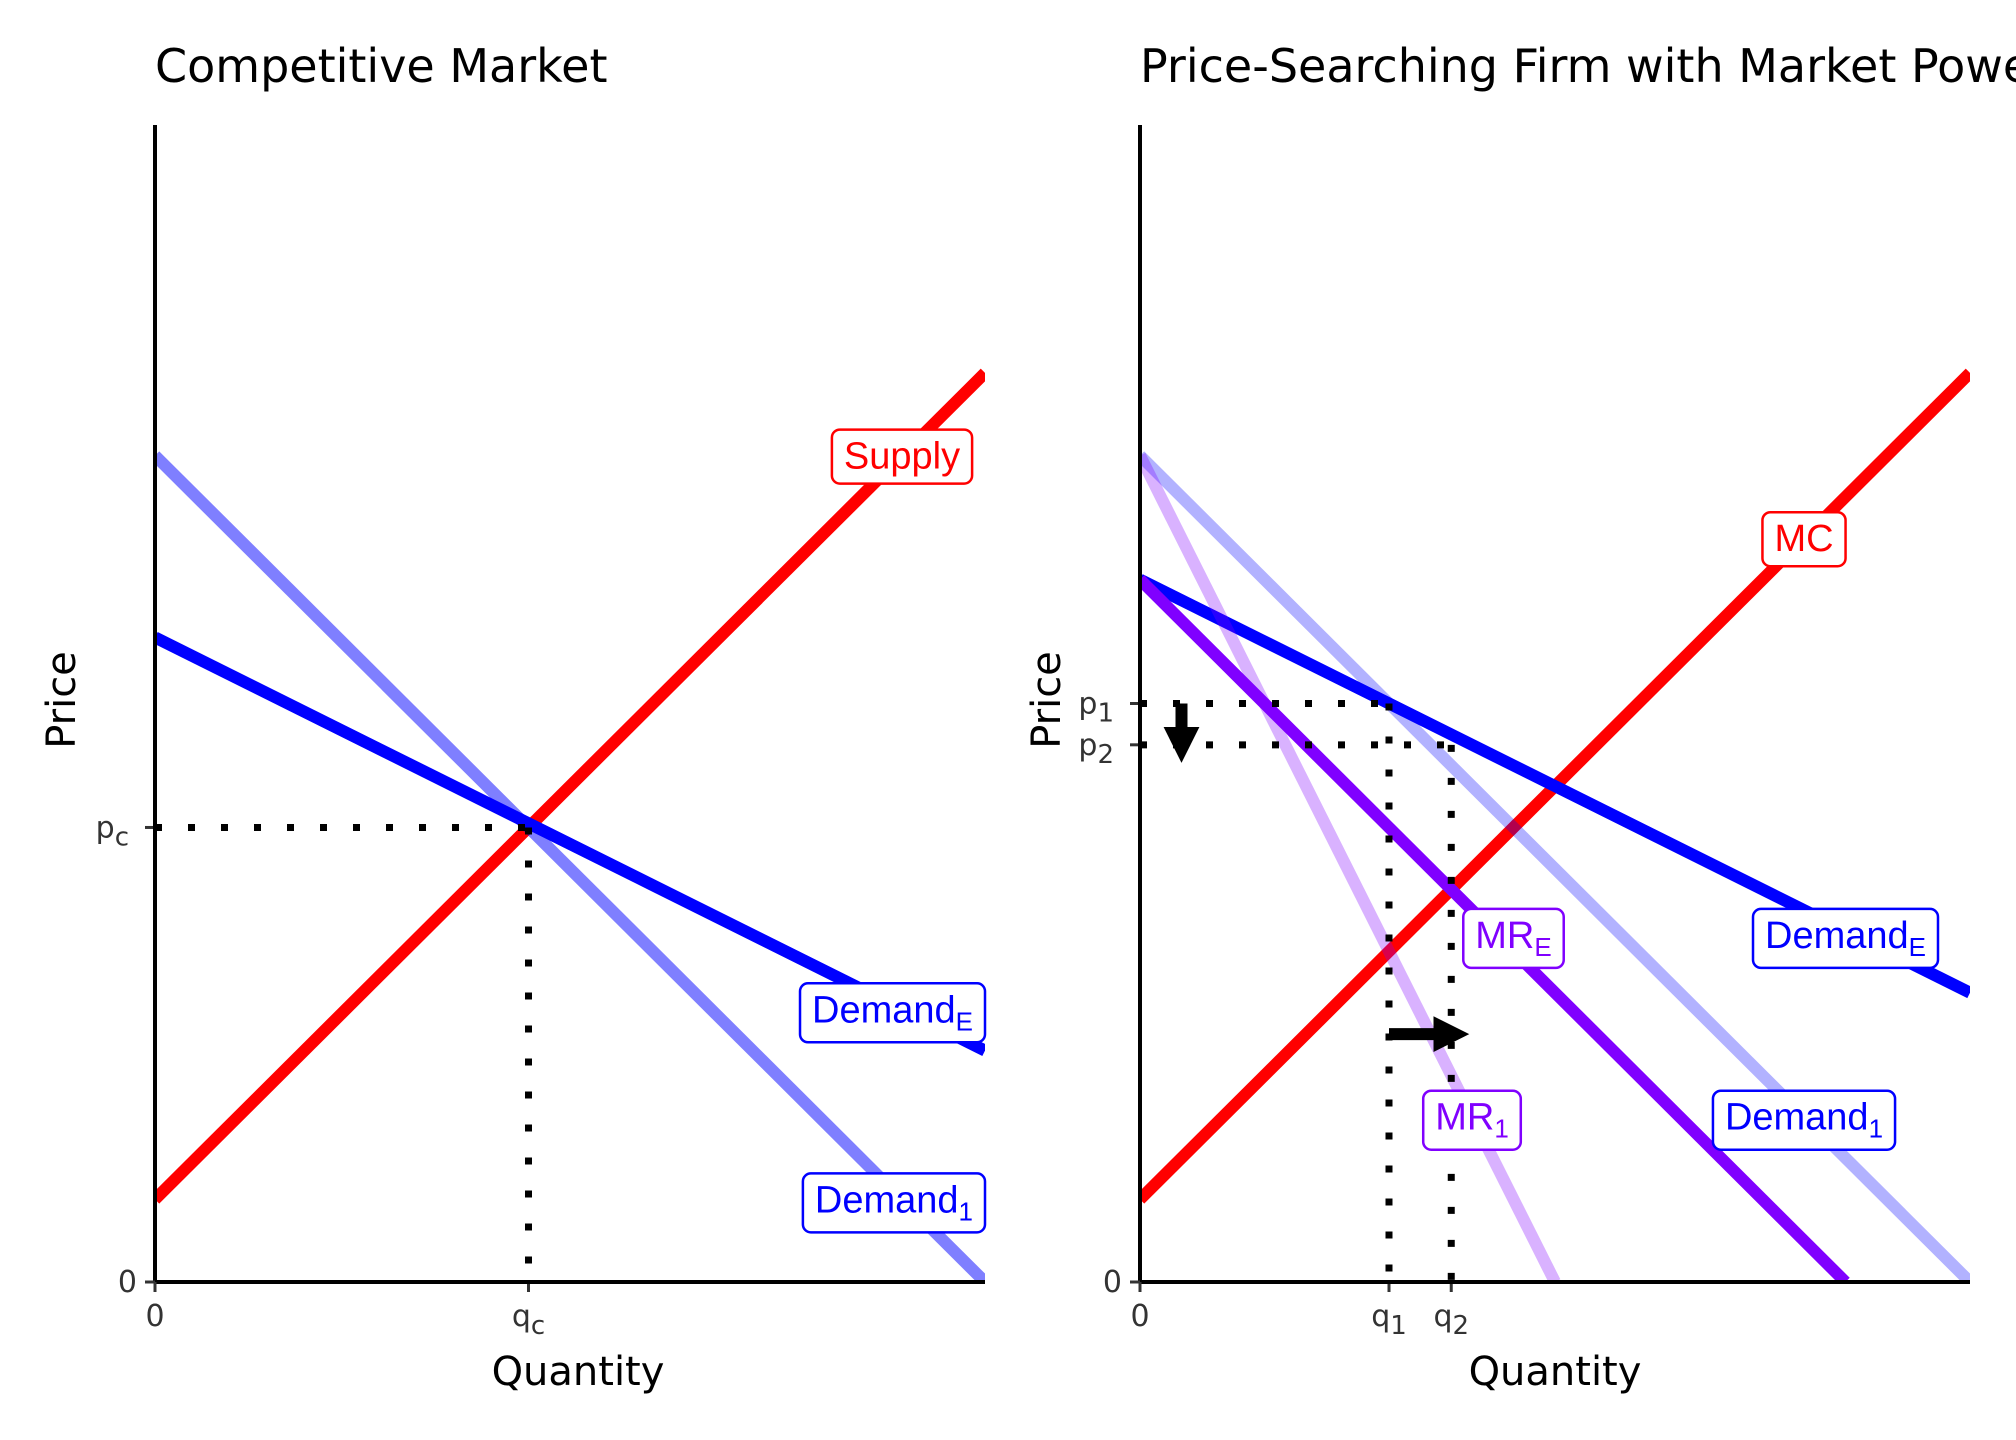  I want to click on x-tick-label: q1, so click(1389, 1320).